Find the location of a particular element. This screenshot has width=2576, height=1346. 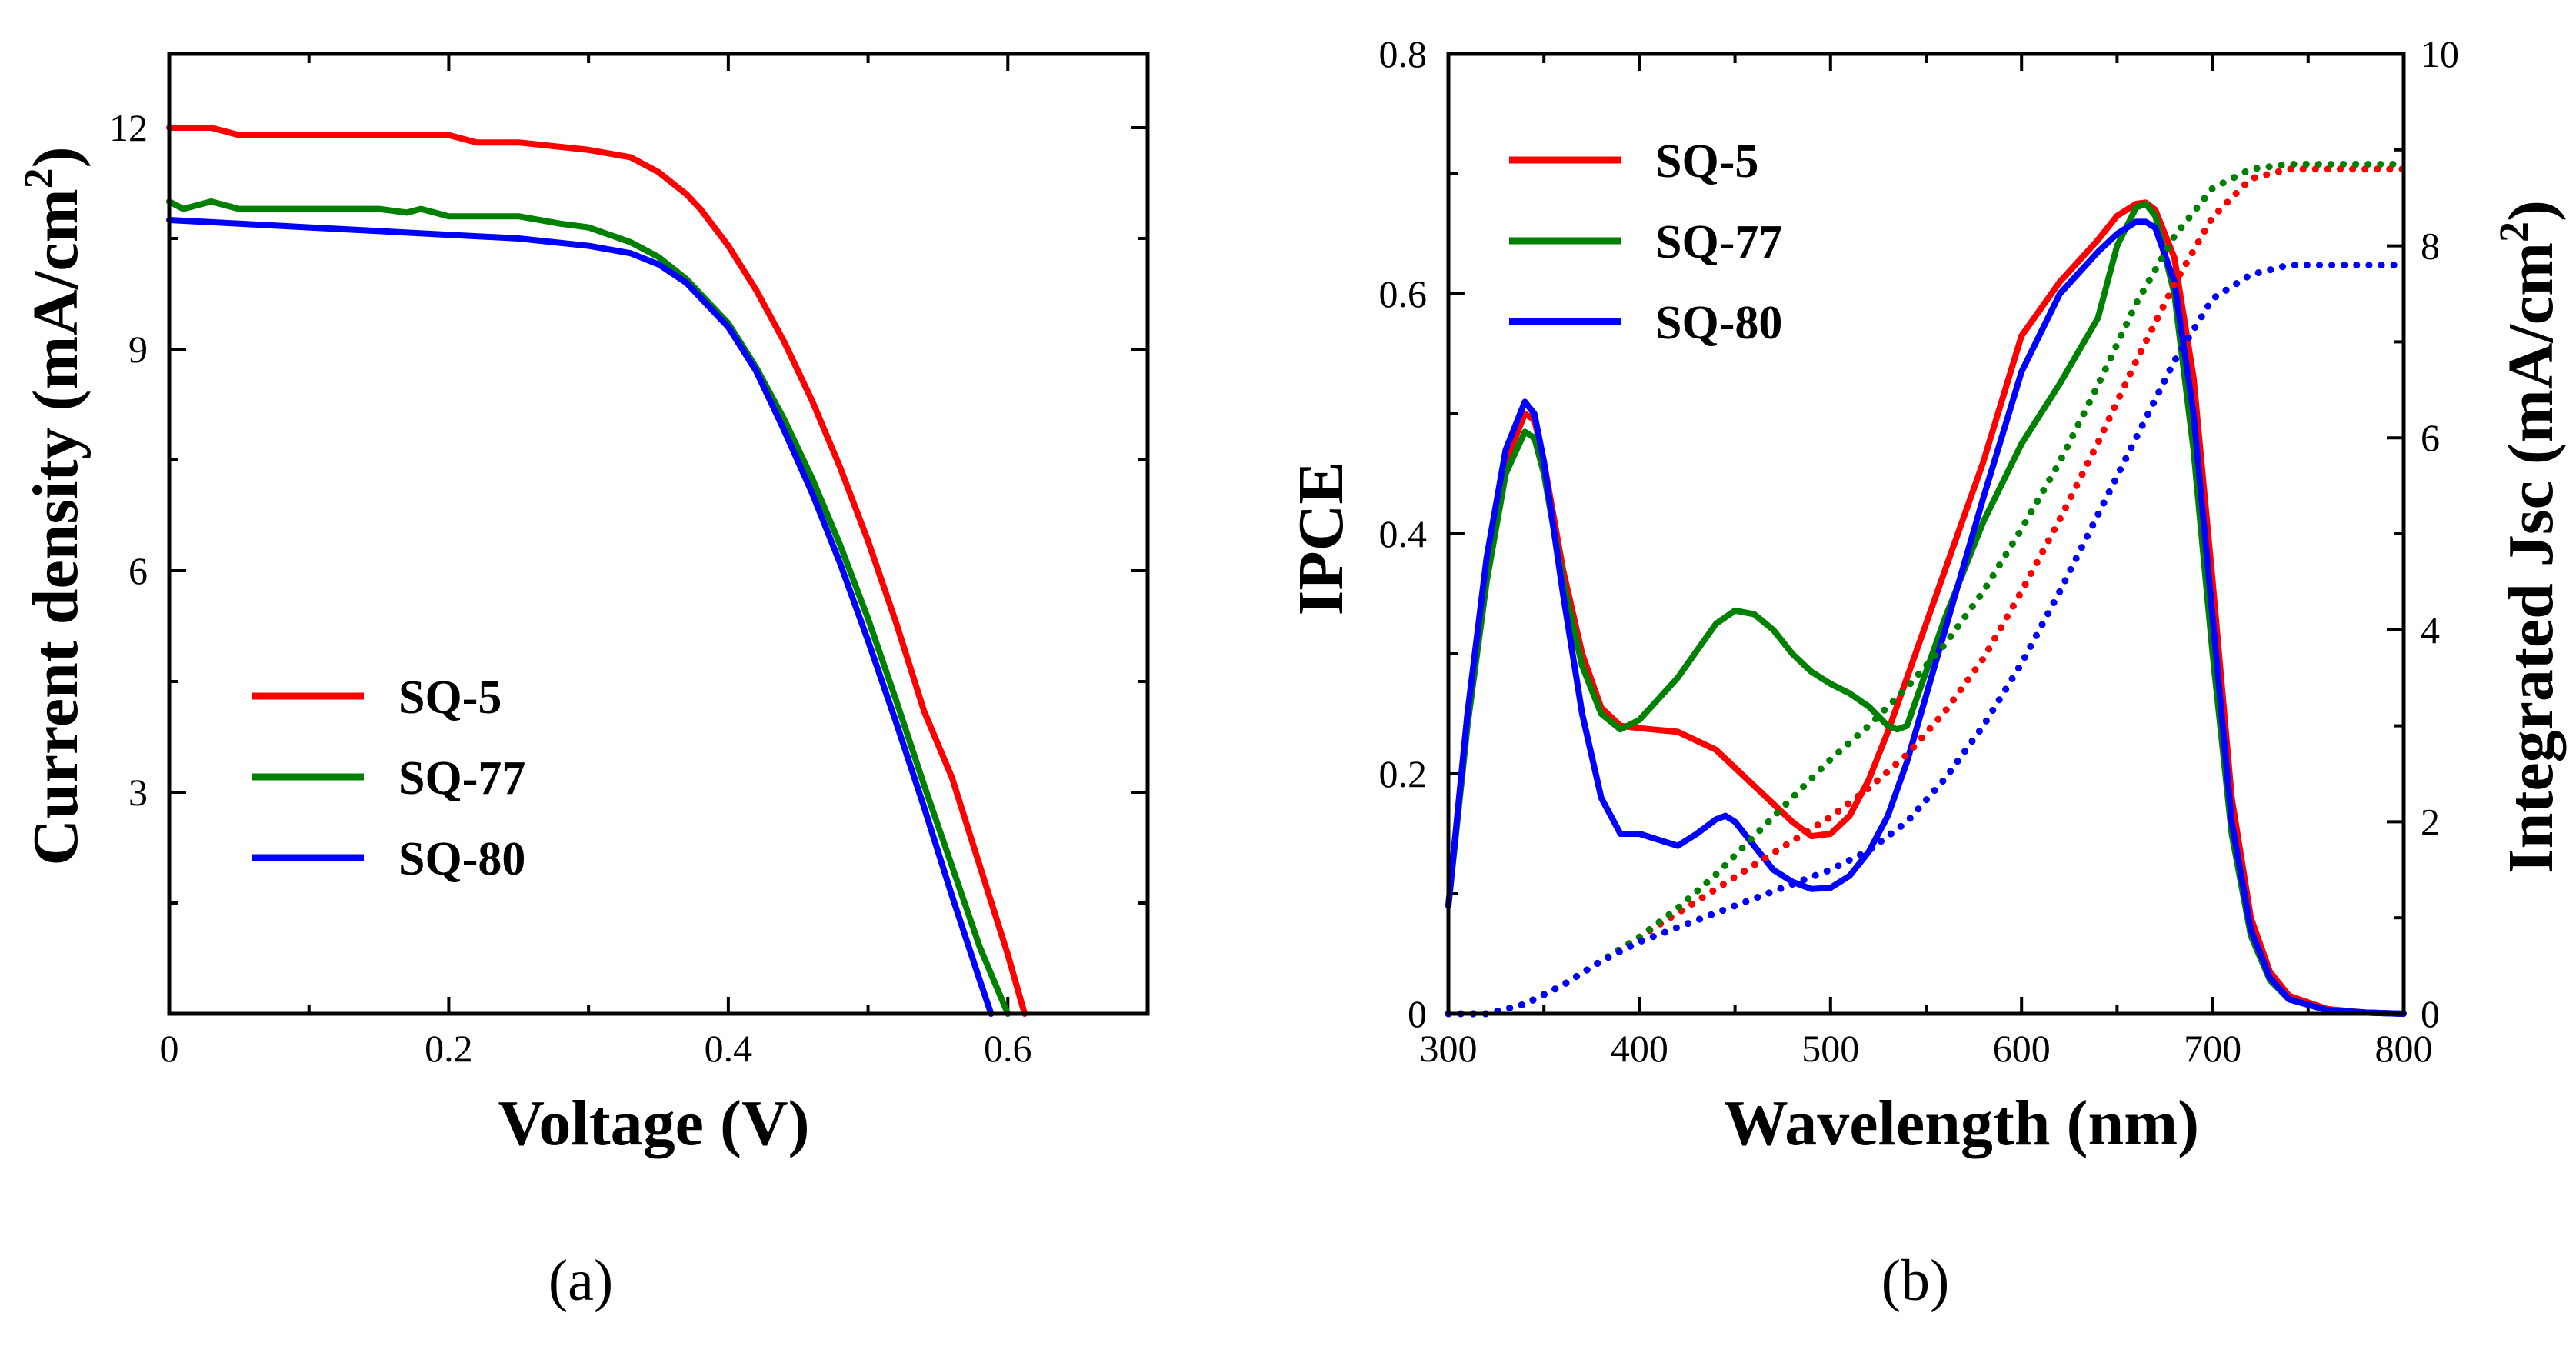

y-tick-label: 3 is located at coordinates (138, 792).